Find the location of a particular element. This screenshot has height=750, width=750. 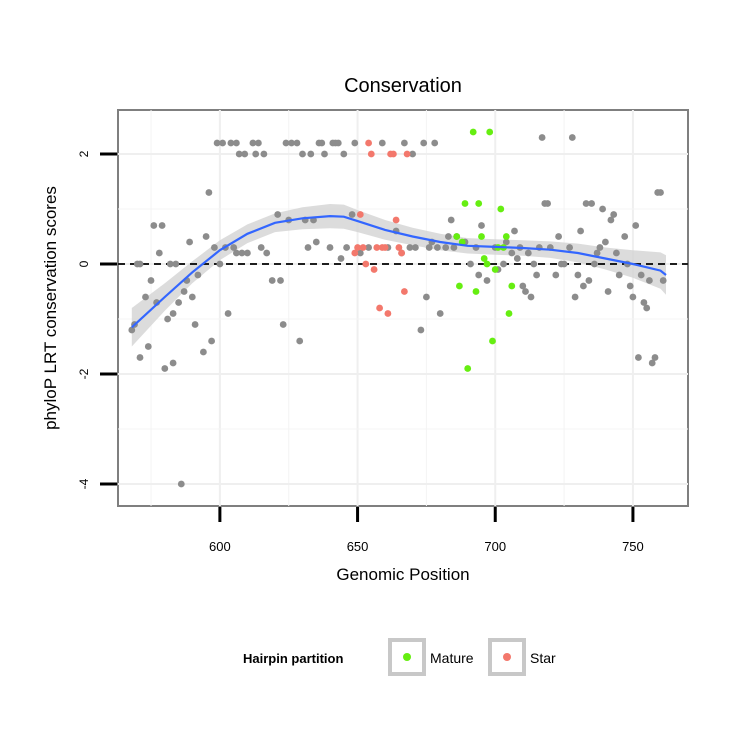

y-tick-label: 2 is located at coordinates (84, 153).